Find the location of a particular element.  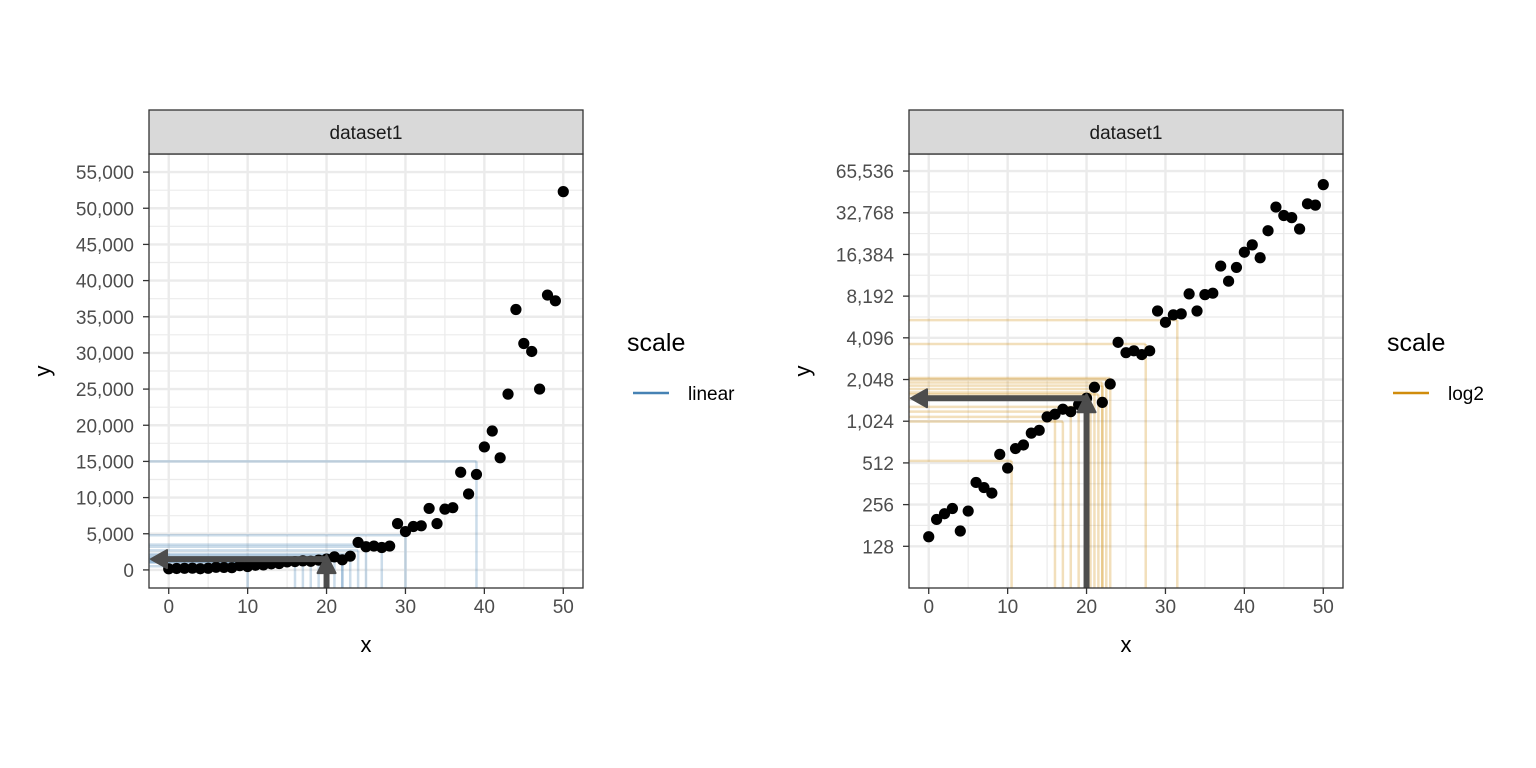

y-tick-label: 65,536 is located at coordinates (865, 172).